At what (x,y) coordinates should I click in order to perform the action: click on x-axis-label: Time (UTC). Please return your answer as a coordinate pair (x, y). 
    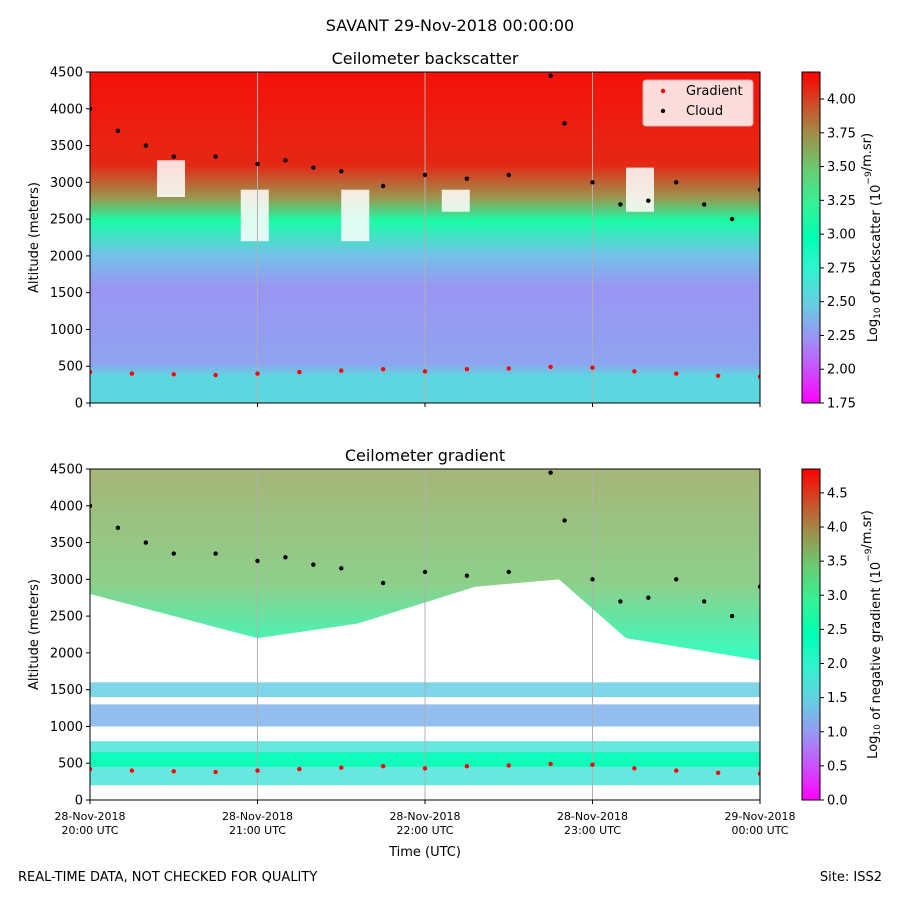
    Looking at the image, I should click on (424, 852).